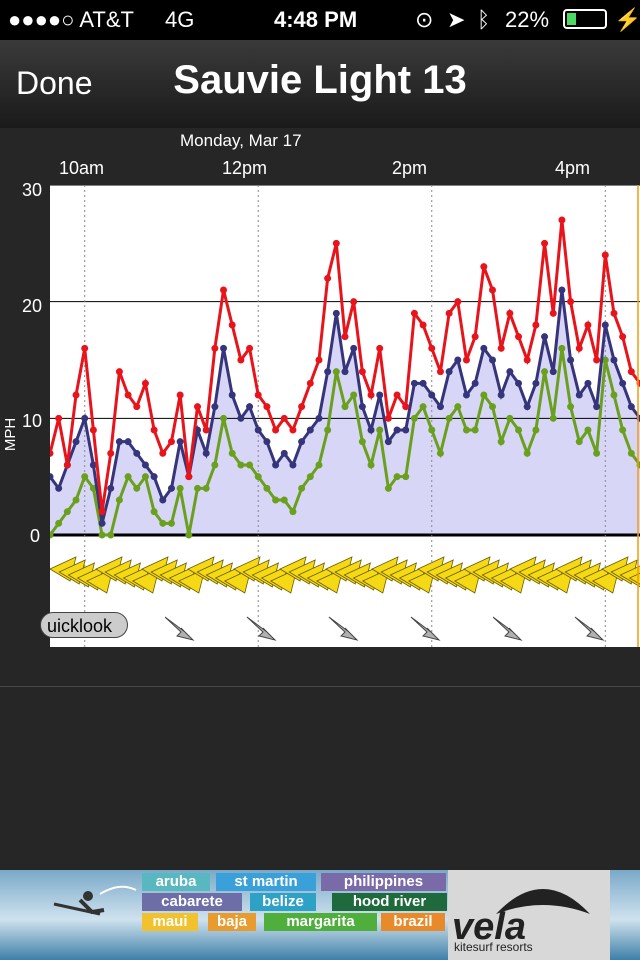 The image size is (640, 960). I want to click on ad-tag-hood-river: hood river, so click(389, 902).